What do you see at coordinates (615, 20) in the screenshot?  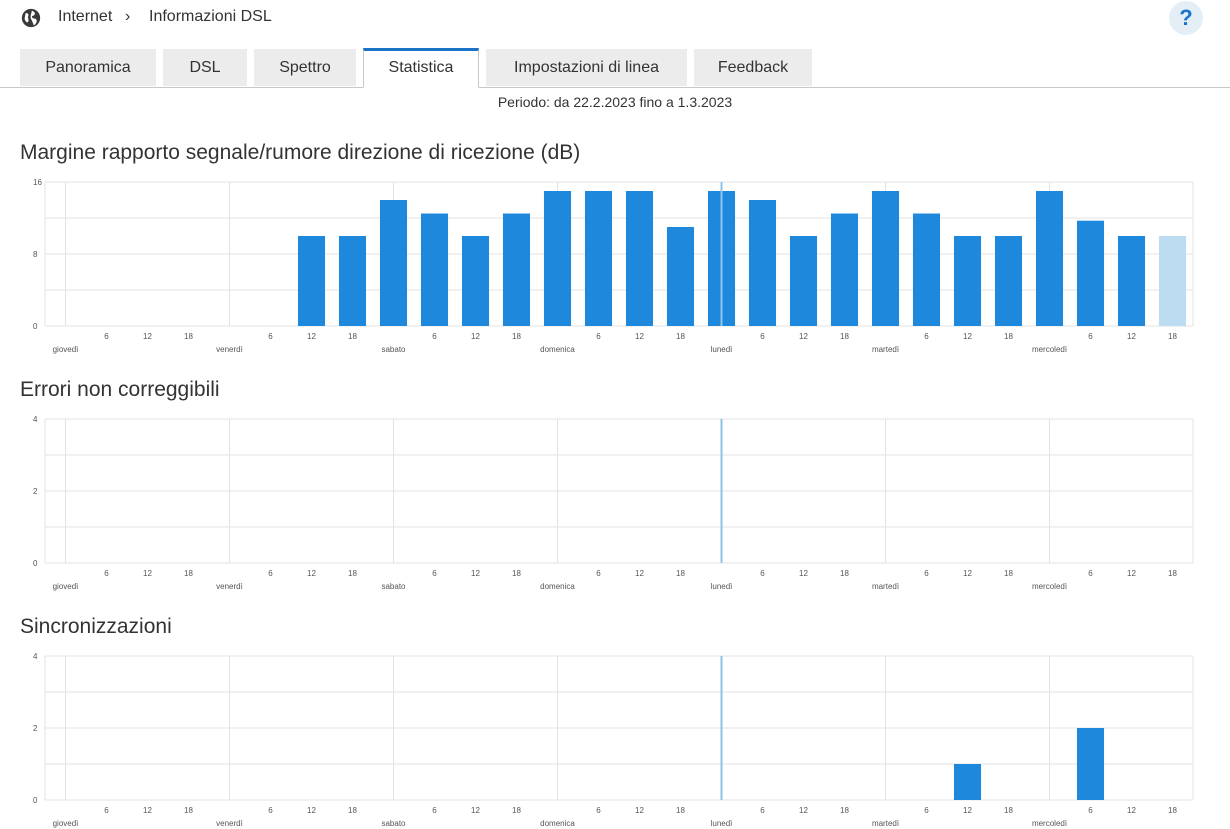 I see `page-header: Internet › Informazioni DSL ?` at bounding box center [615, 20].